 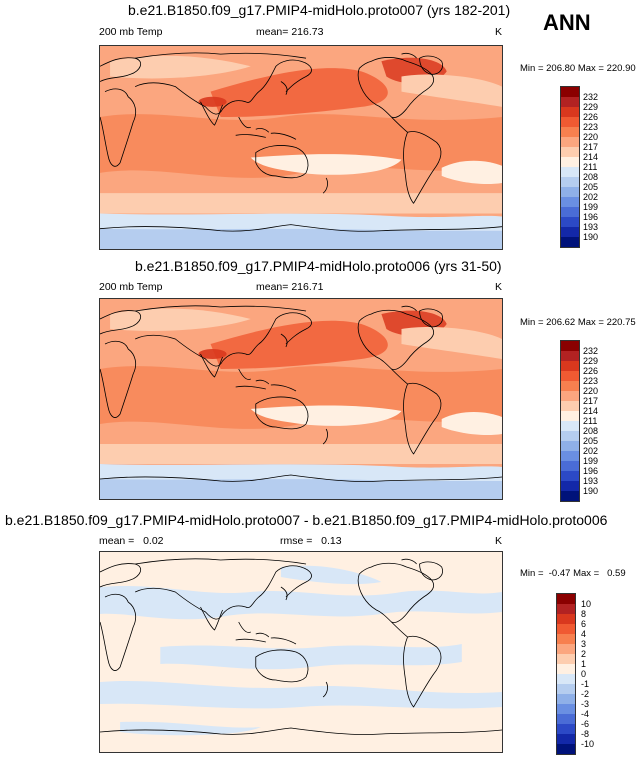 I want to click on colorbar-tick-label: 4, so click(x=584, y=634).